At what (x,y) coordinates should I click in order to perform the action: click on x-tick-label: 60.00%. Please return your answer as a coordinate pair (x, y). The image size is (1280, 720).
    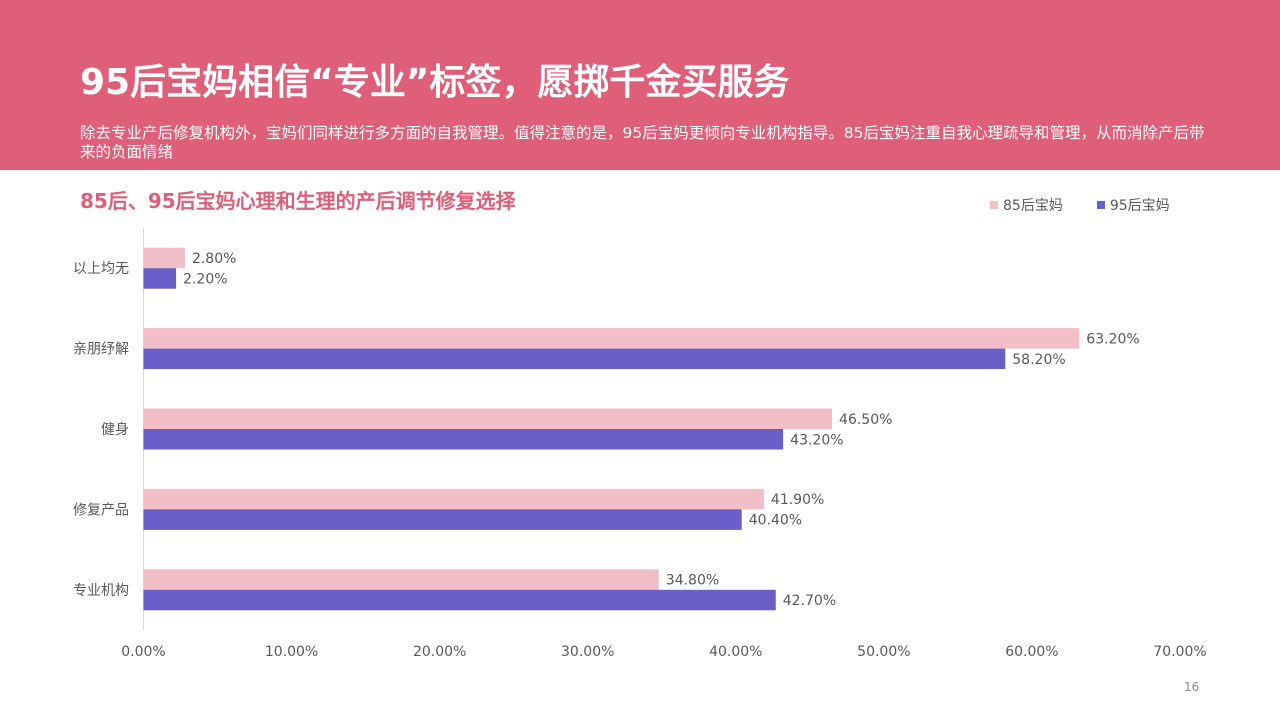
    Looking at the image, I should click on (1031, 652).